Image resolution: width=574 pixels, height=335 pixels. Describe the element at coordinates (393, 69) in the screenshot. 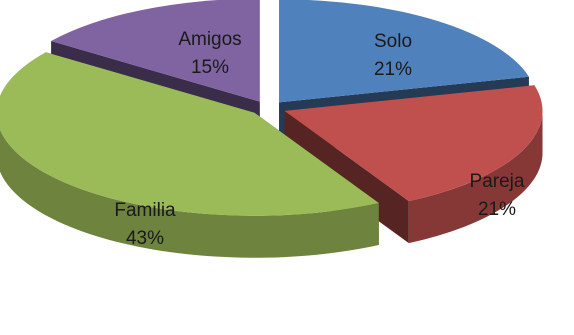

I see `pie-label-solo-value: 21%` at that location.